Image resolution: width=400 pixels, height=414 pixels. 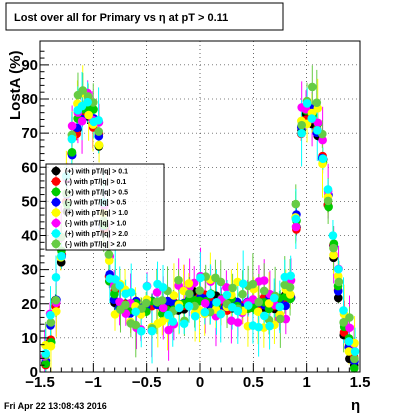 I want to click on y-tick-label: 40, so click(x=29, y=236).